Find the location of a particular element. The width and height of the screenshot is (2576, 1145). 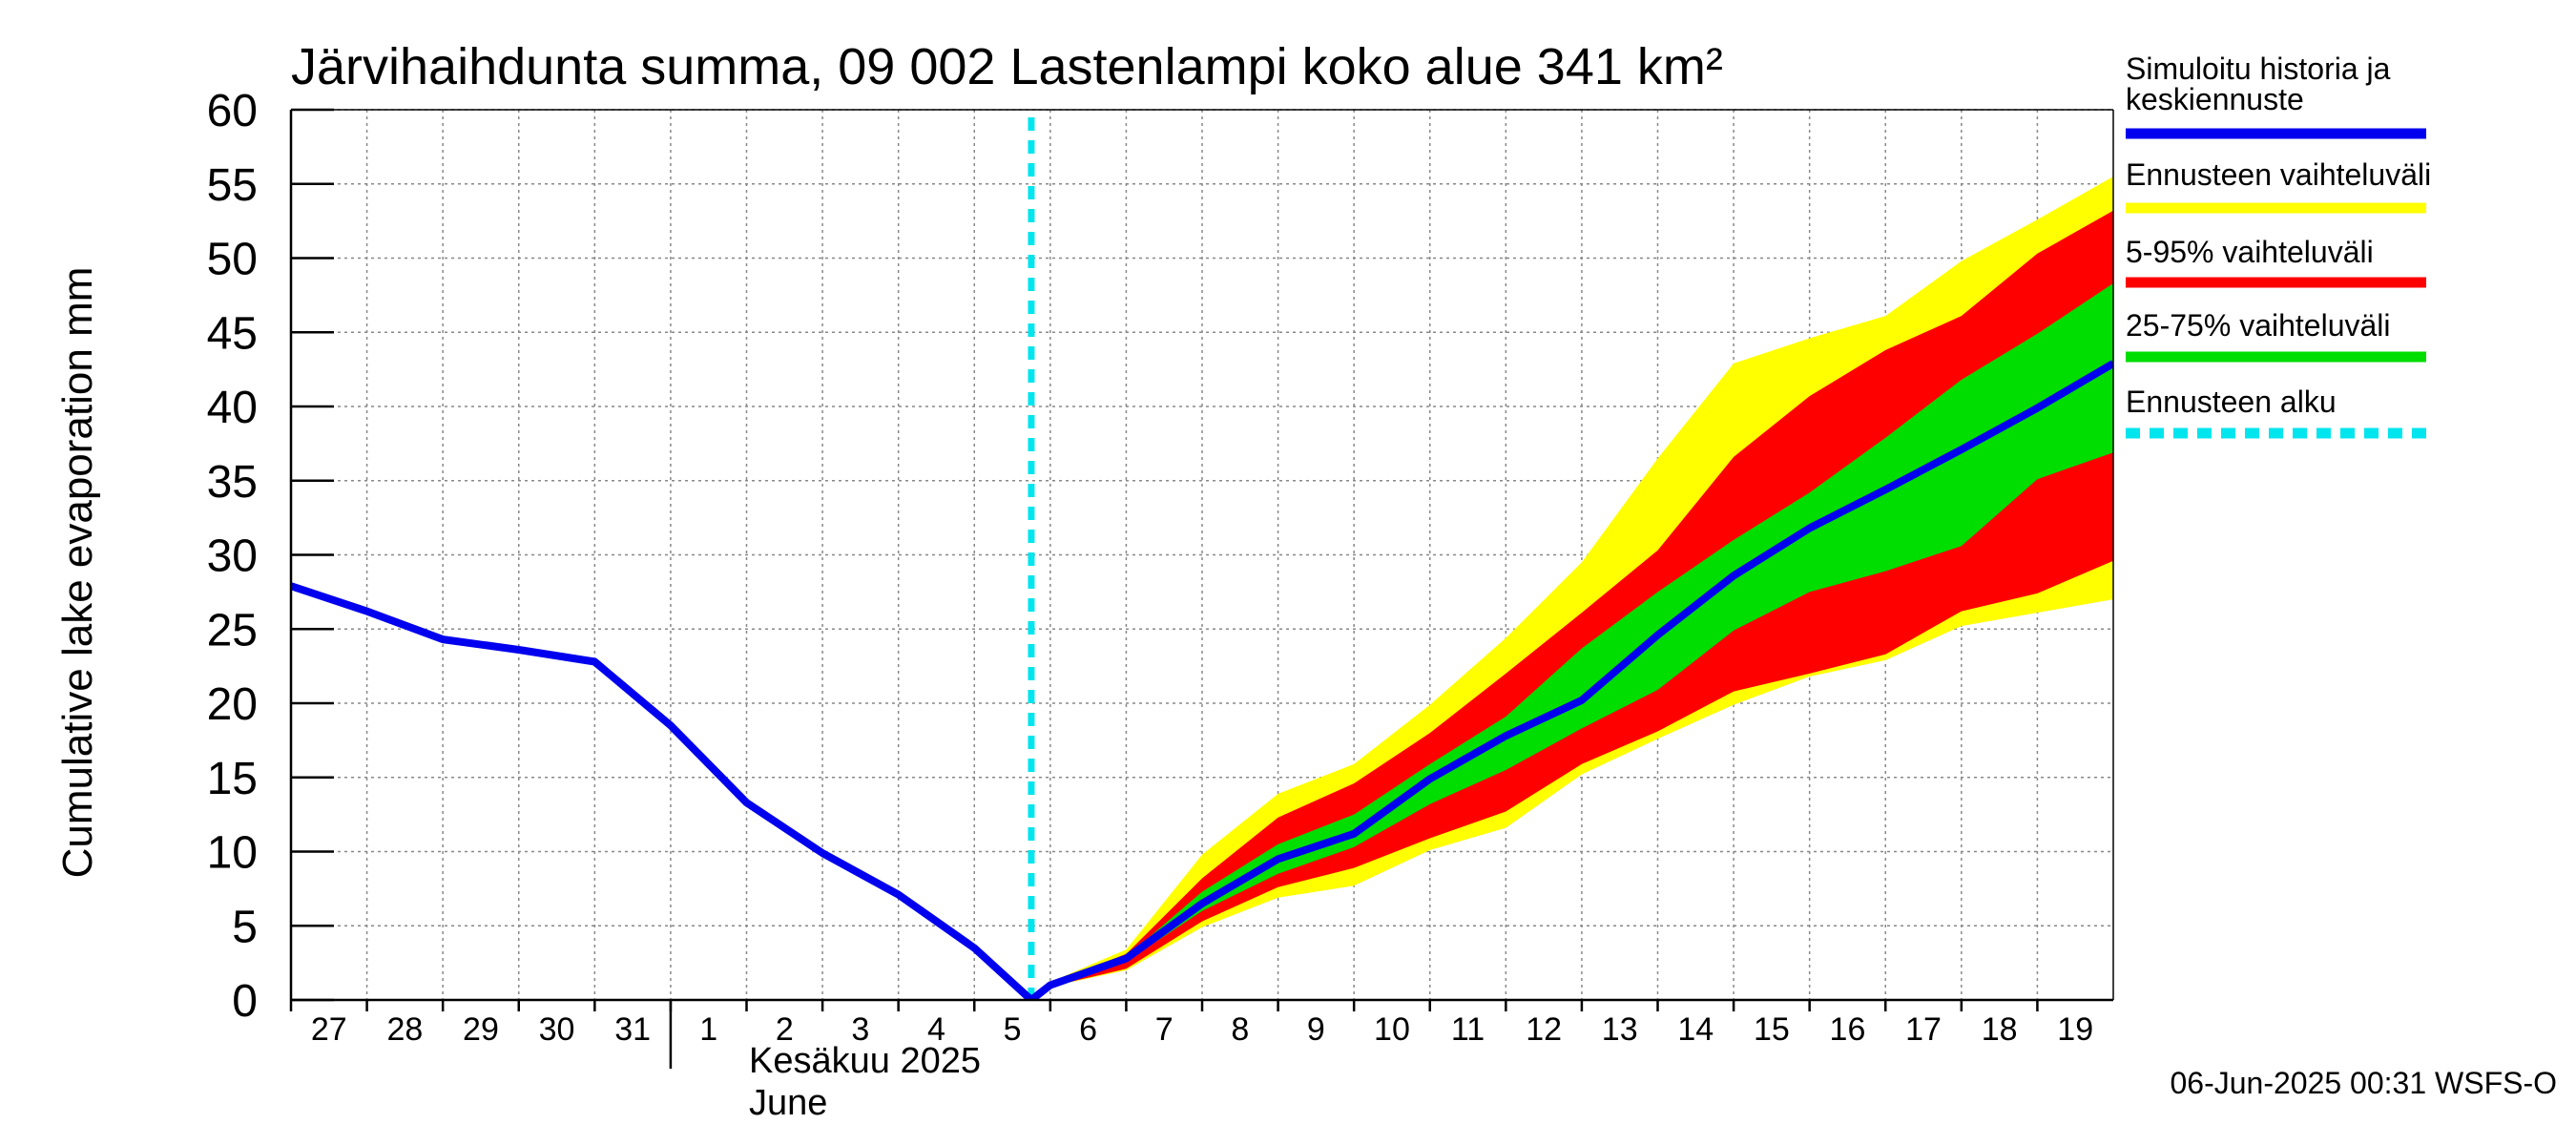

x-tick-label: 14 is located at coordinates (1695, 1029).